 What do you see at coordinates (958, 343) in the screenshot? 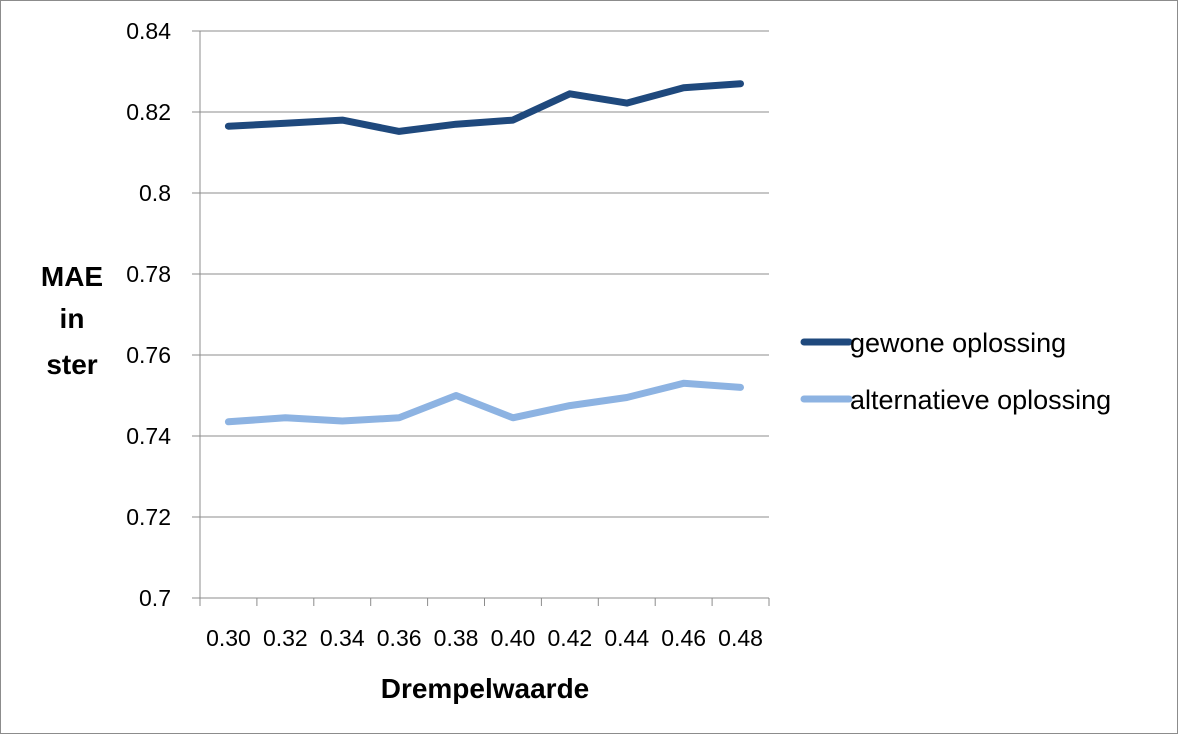
I see `legend-label-gewone-oplossing: gewone oplossing` at bounding box center [958, 343].